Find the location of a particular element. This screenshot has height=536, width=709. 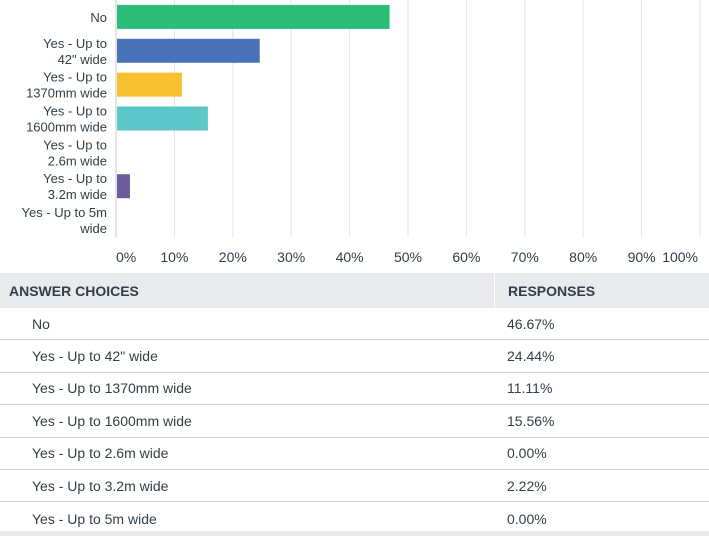

category-label: Yes - Up to 3.2m wide is located at coordinates (75, 186).